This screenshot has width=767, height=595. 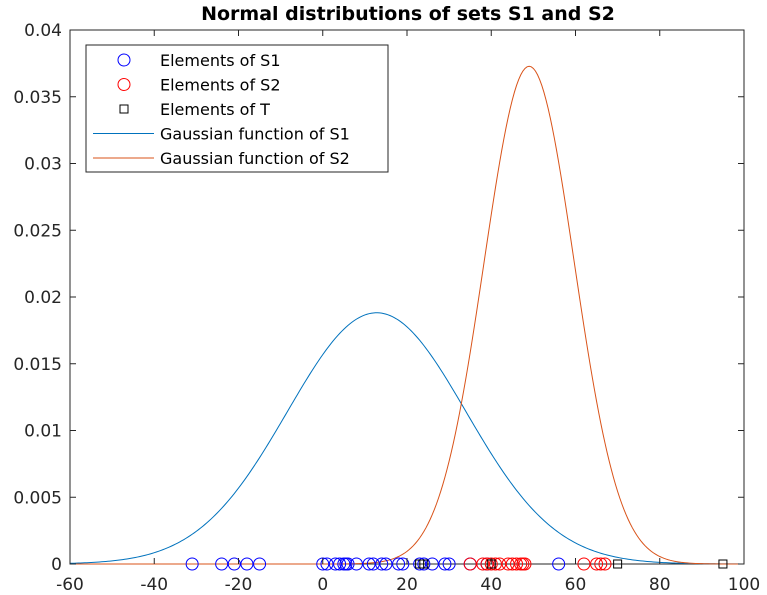 What do you see at coordinates (744, 585) in the screenshot?
I see `x-tick-label: 100` at bounding box center [744, 585].